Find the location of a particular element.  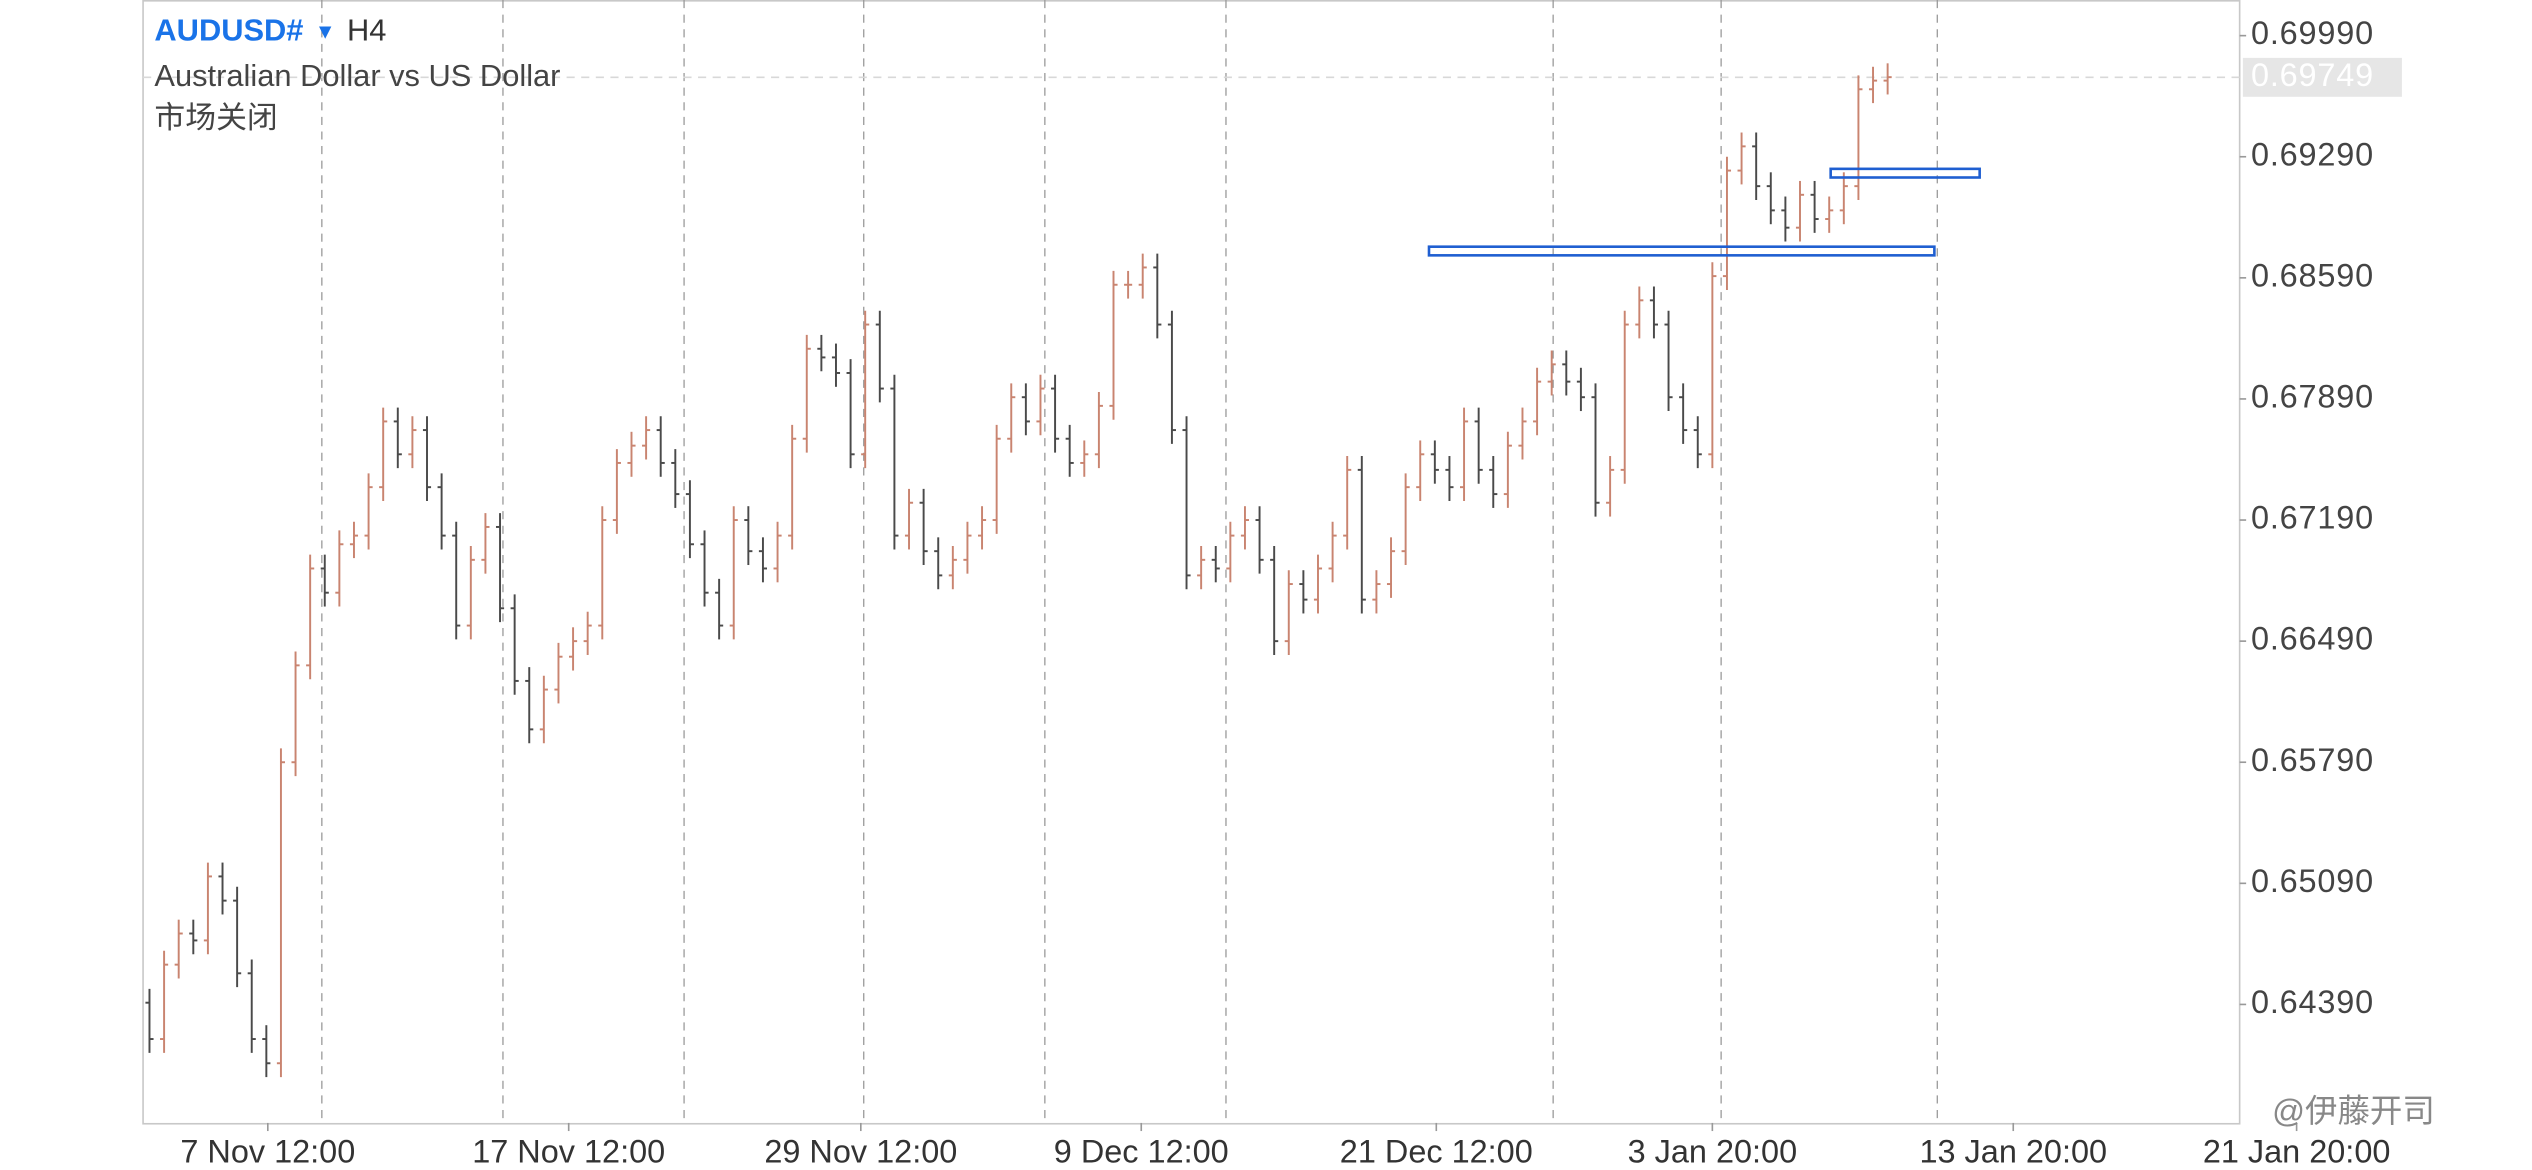

x-tick-label: 21 Jan 20:00 is located at coordinates (2297, 1151).